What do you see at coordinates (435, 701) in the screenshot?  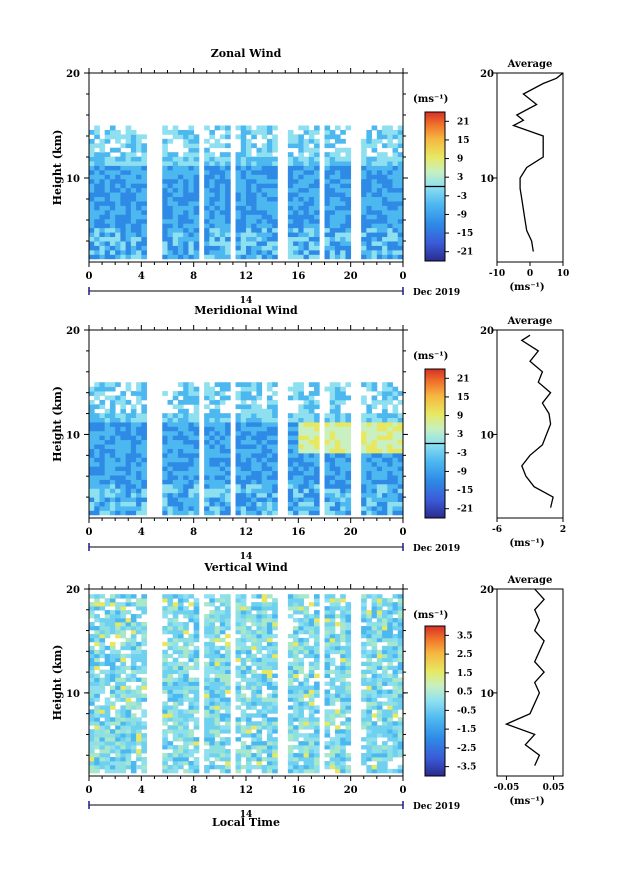 I see `colorbar` at bounding box center [435, 701].